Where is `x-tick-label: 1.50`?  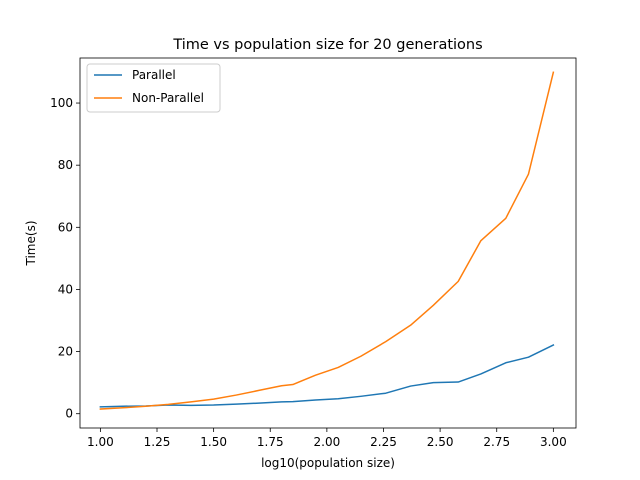 x-tick-label: 1.50 is located at coordinates (213, 442).